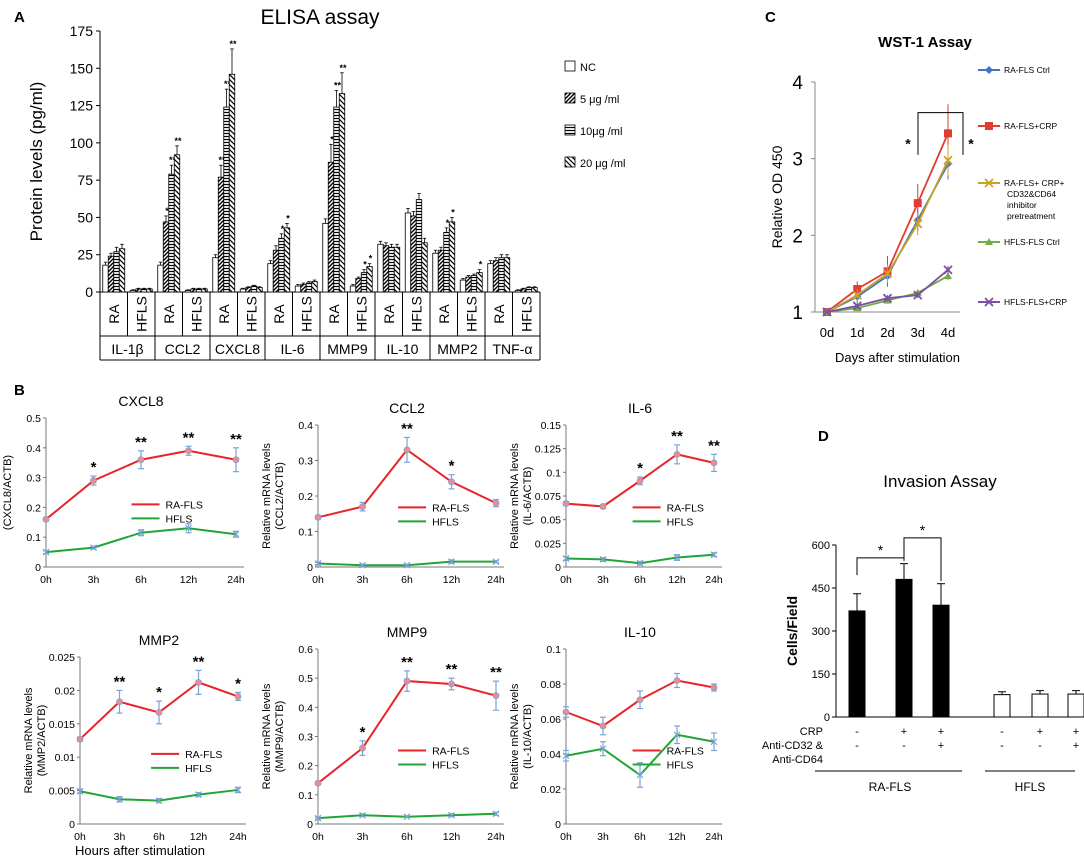 Image resolution: width=1084 pixels, height=861 pixels. What do you see at coordinates (941, 661) in the screenshot?
I see `invasion-bar` at bounding box center [941, 661].